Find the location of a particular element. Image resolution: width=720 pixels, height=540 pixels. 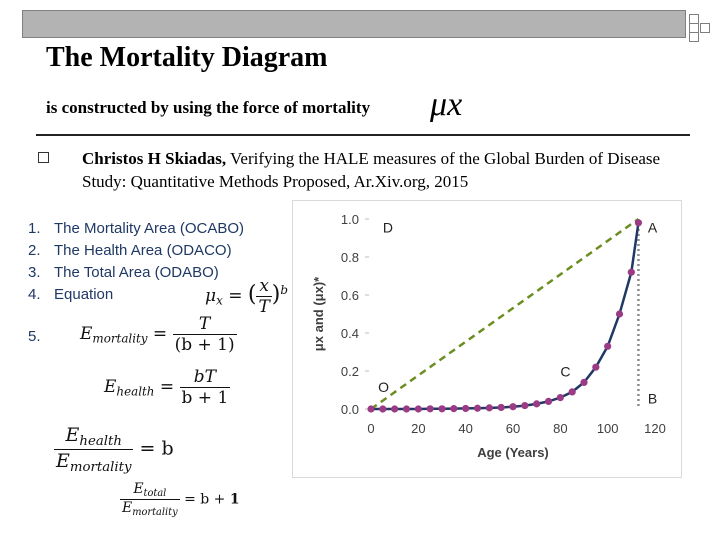

equation-e-mortality: Emortality = T (b + 1) is located at coordinates (158, 334).